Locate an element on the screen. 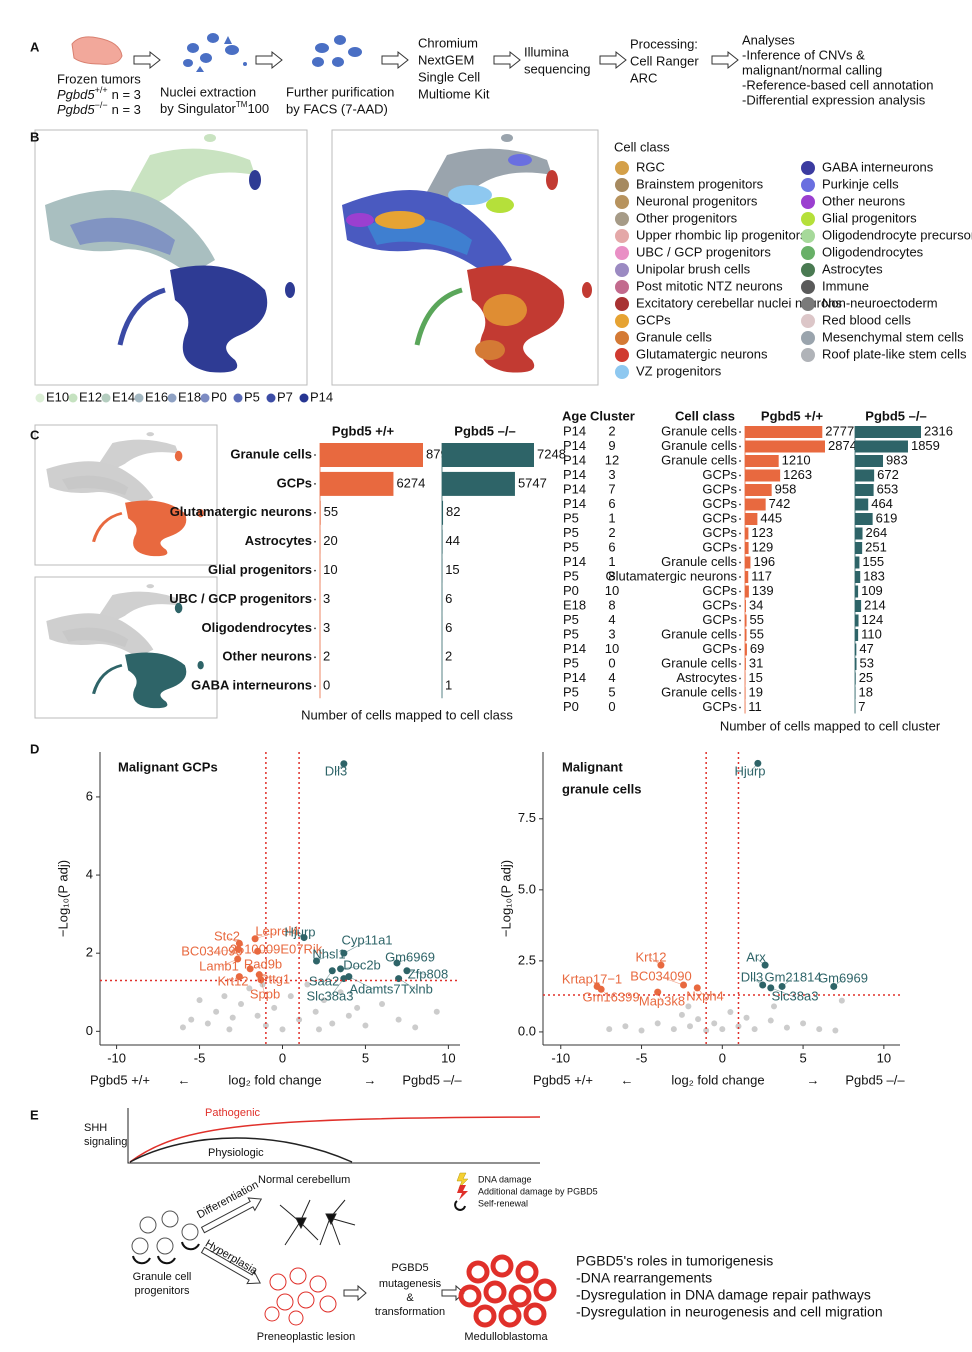 Image resolution: width=972 pixels, height=1352 pixels. step-text: -Inference of CNVs & is located at coordinates (803, 54).